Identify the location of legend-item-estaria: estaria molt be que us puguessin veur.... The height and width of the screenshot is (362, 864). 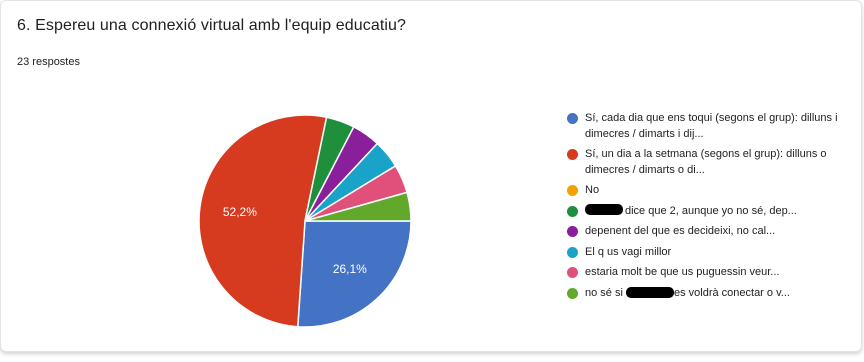
(712, 273).